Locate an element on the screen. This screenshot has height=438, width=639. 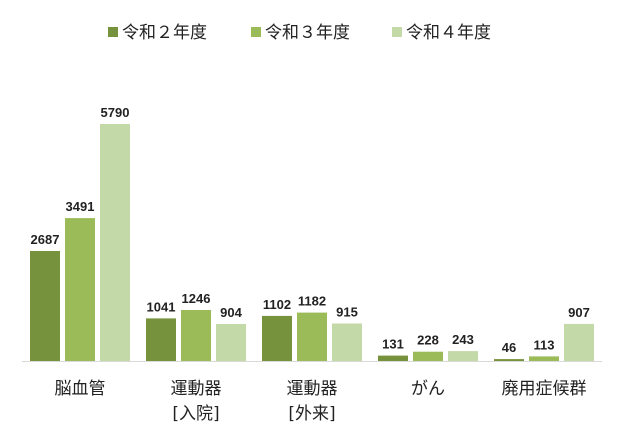
category-label-2-line-2: [入院] is located at coordinates (195, 414).